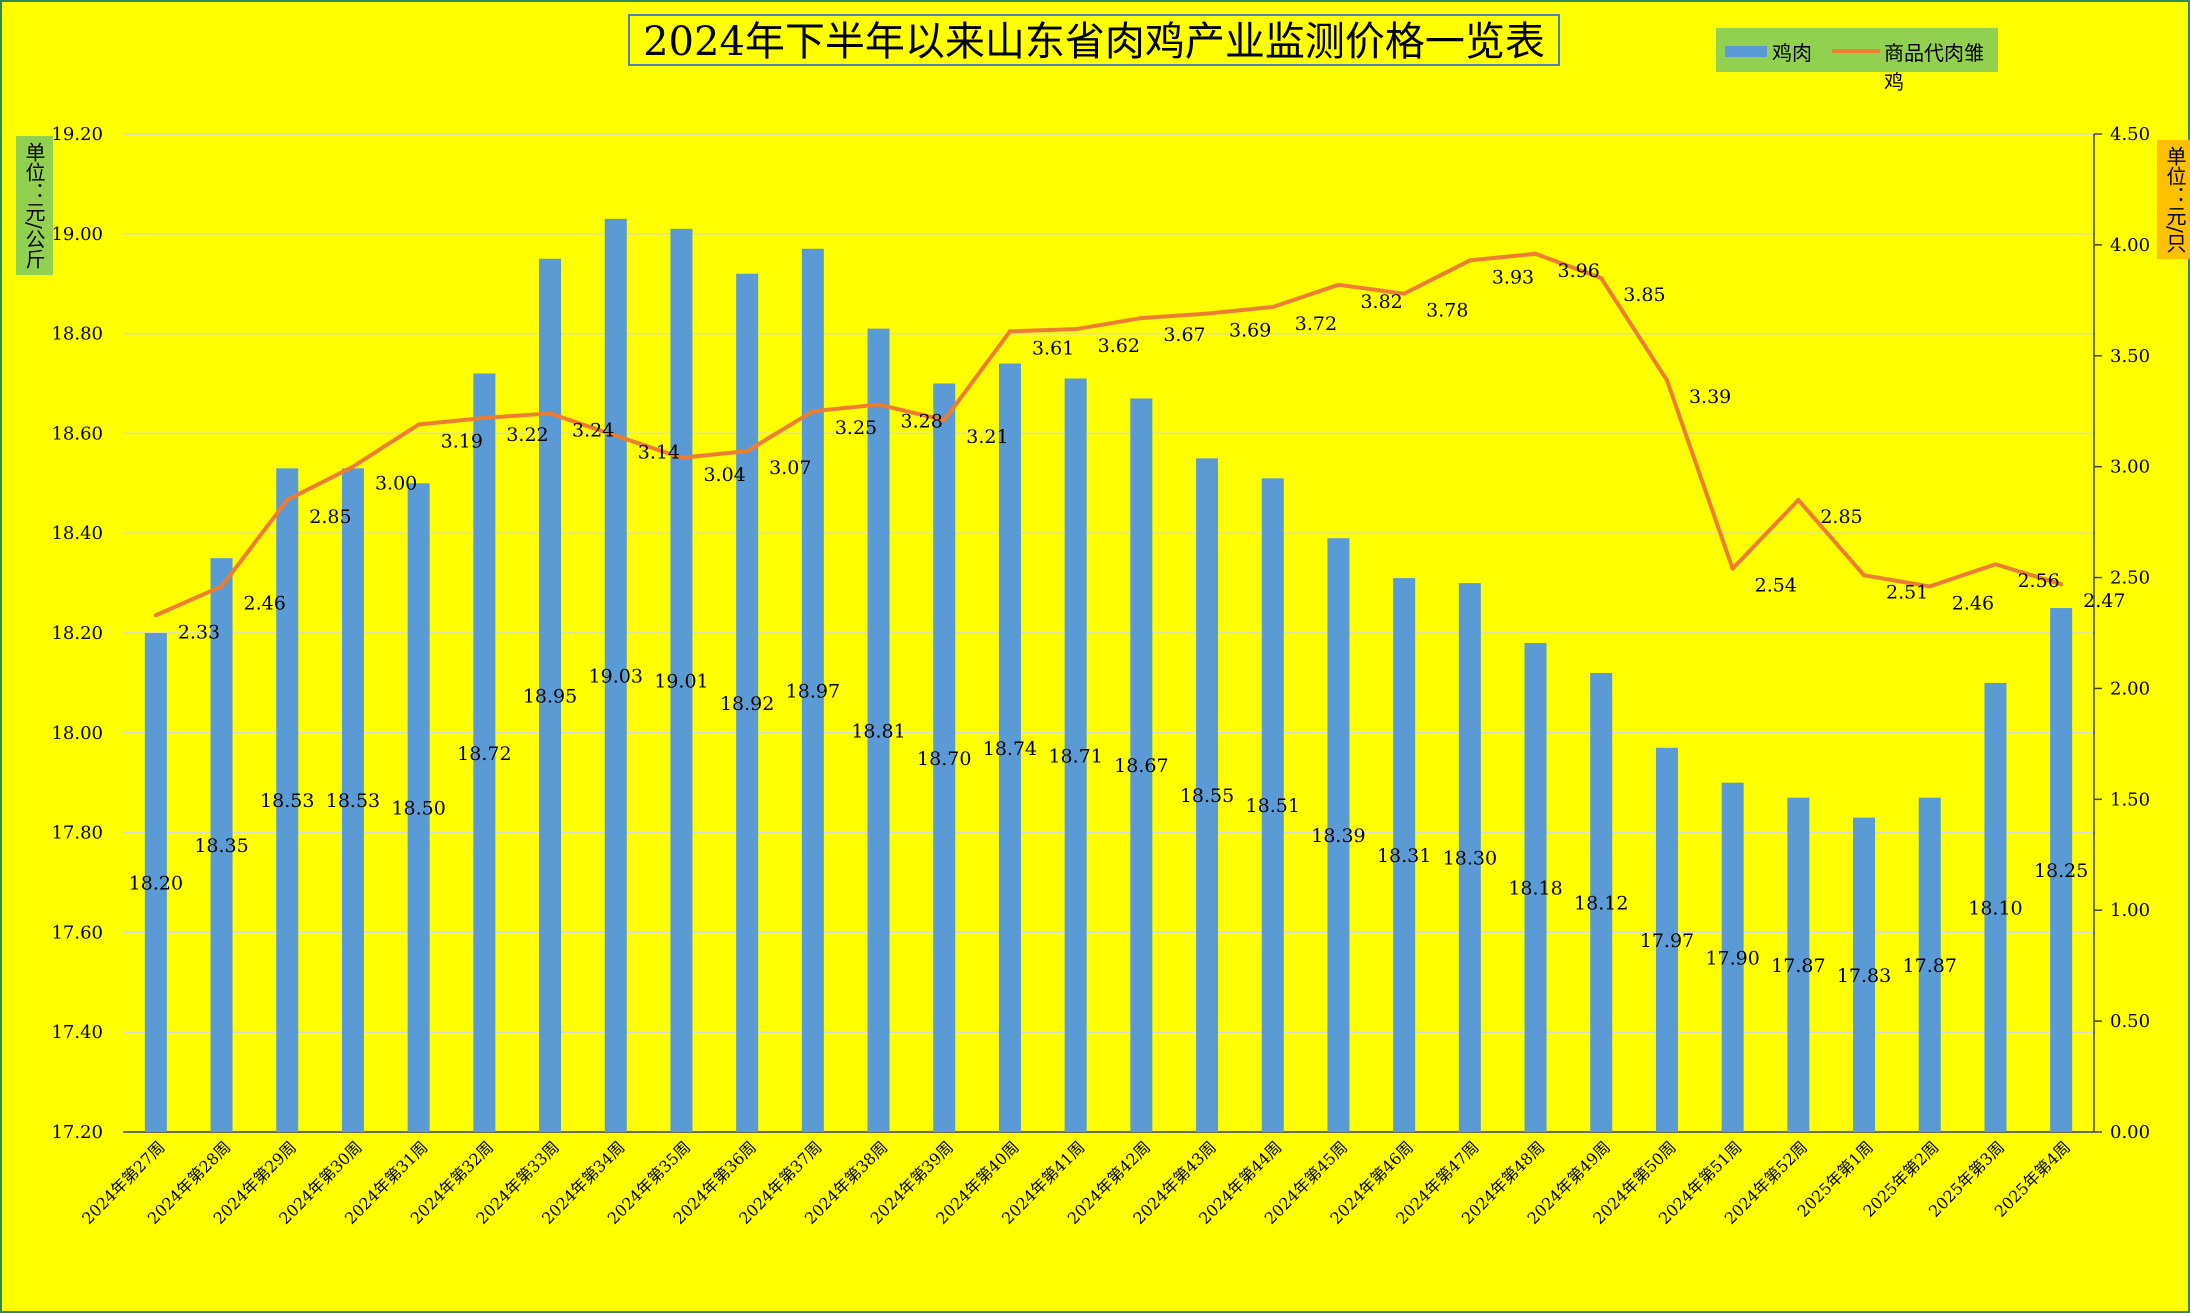  I want to click on line-data-label: 3.21, so click(987, 437).